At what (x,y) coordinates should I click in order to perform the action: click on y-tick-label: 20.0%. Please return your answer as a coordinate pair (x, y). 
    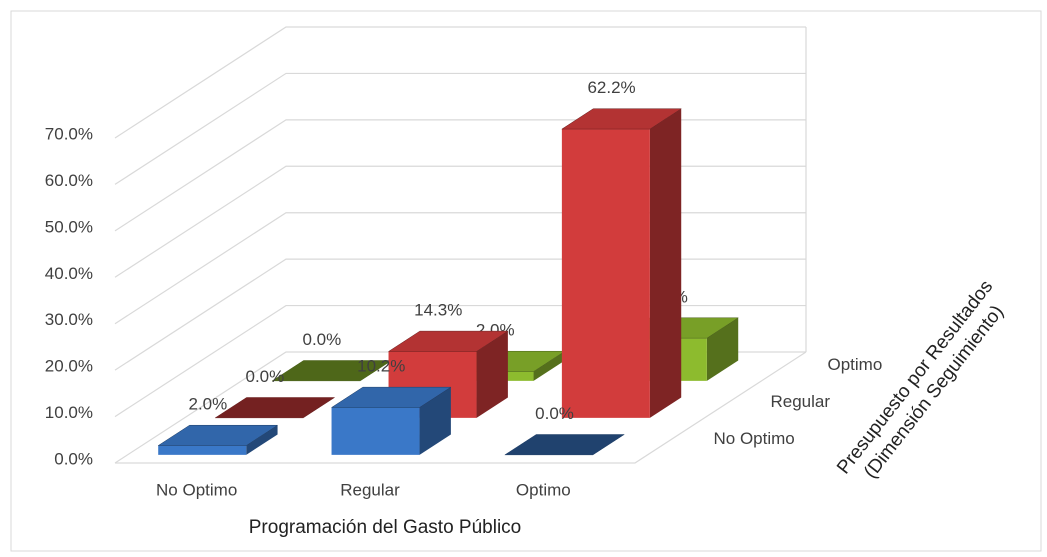
    Looking at the image, I should click on (69, 366).